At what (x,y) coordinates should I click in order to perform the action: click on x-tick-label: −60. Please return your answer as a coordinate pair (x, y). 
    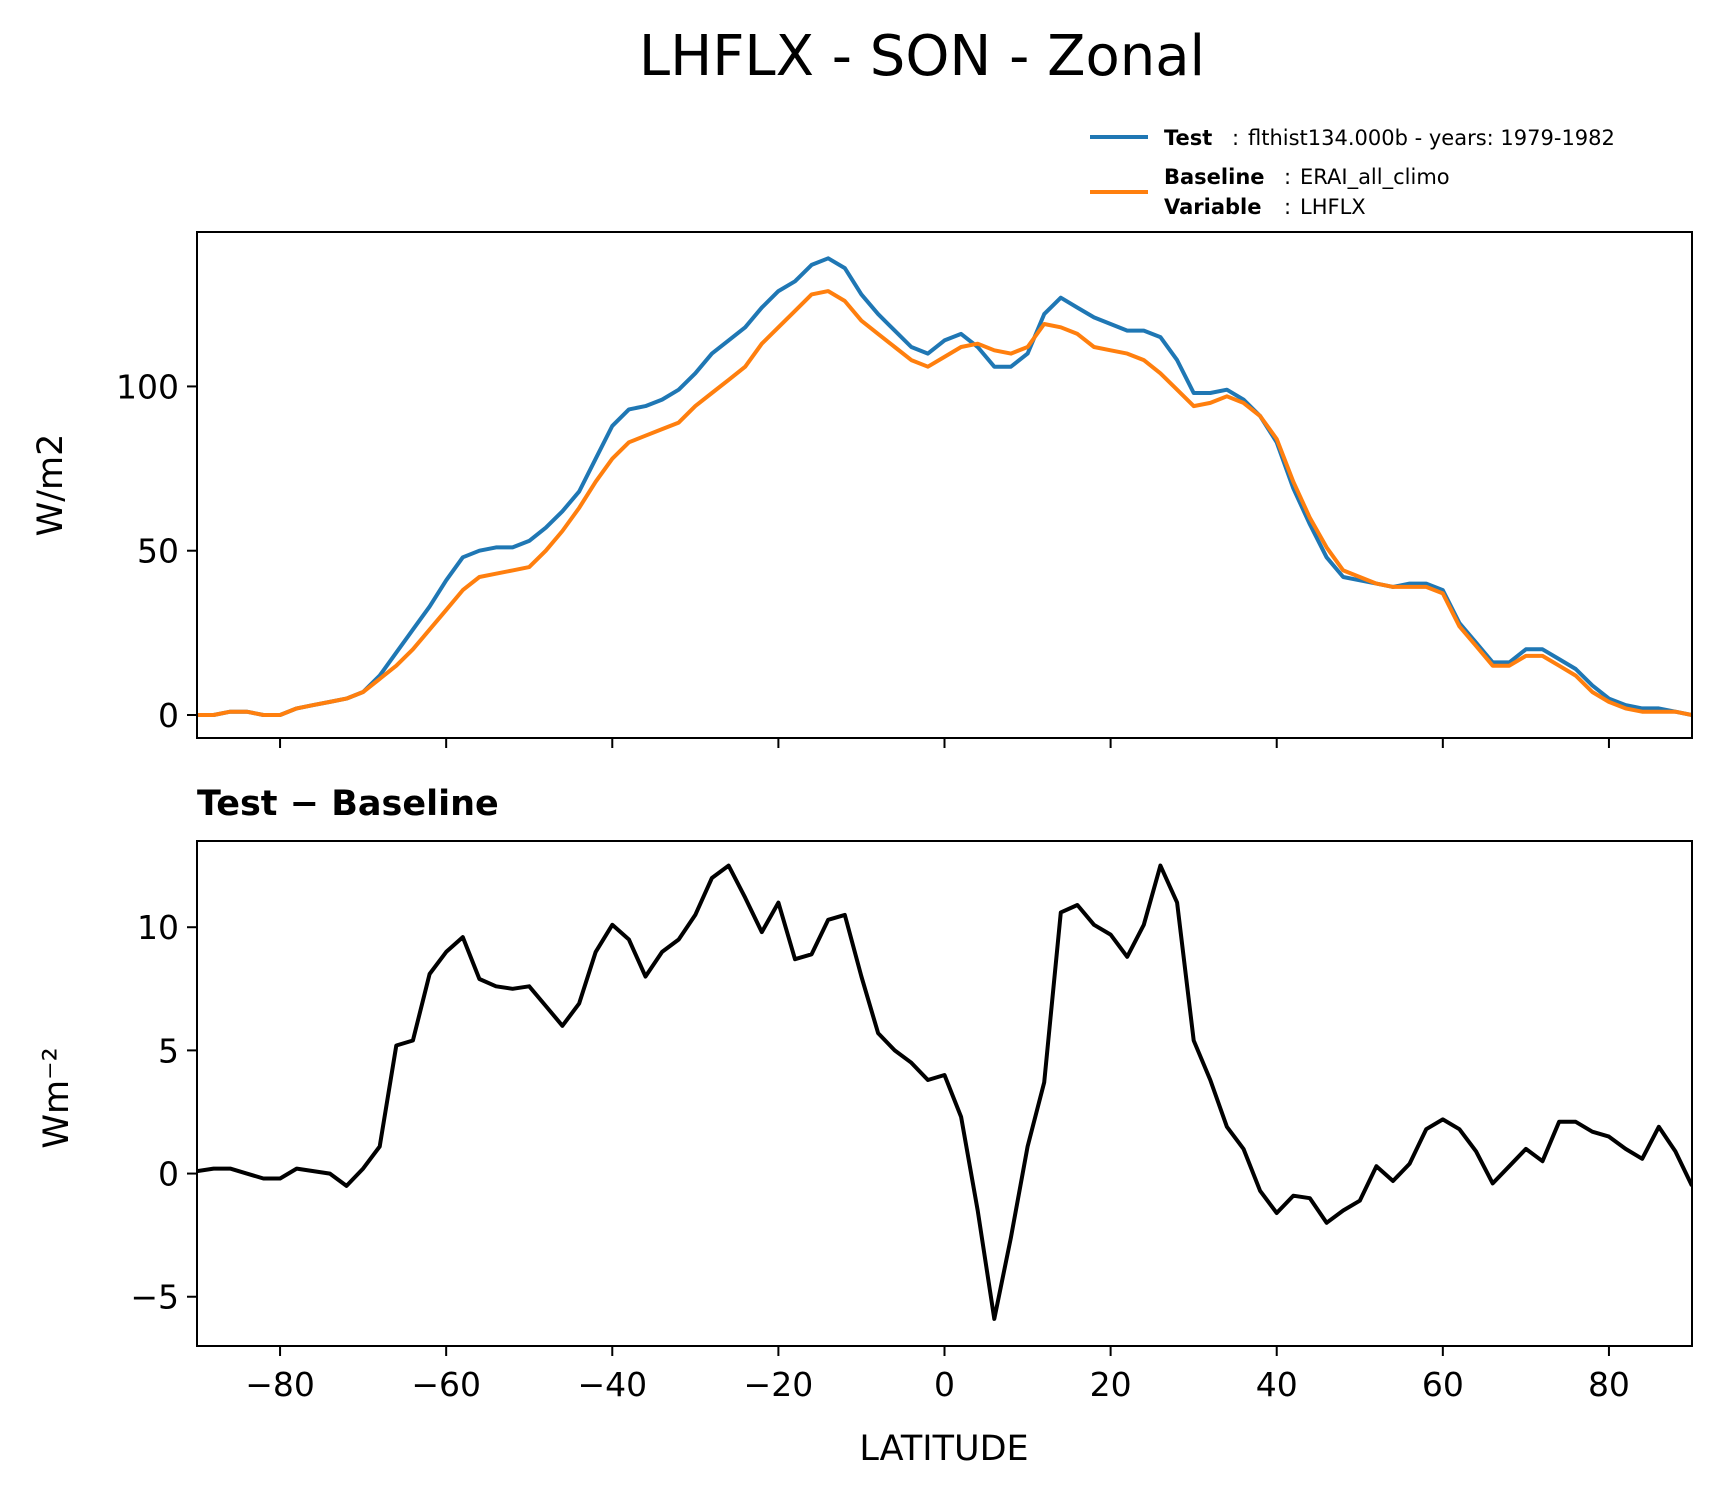
    Looking at the image, I should click on (446, 1384).